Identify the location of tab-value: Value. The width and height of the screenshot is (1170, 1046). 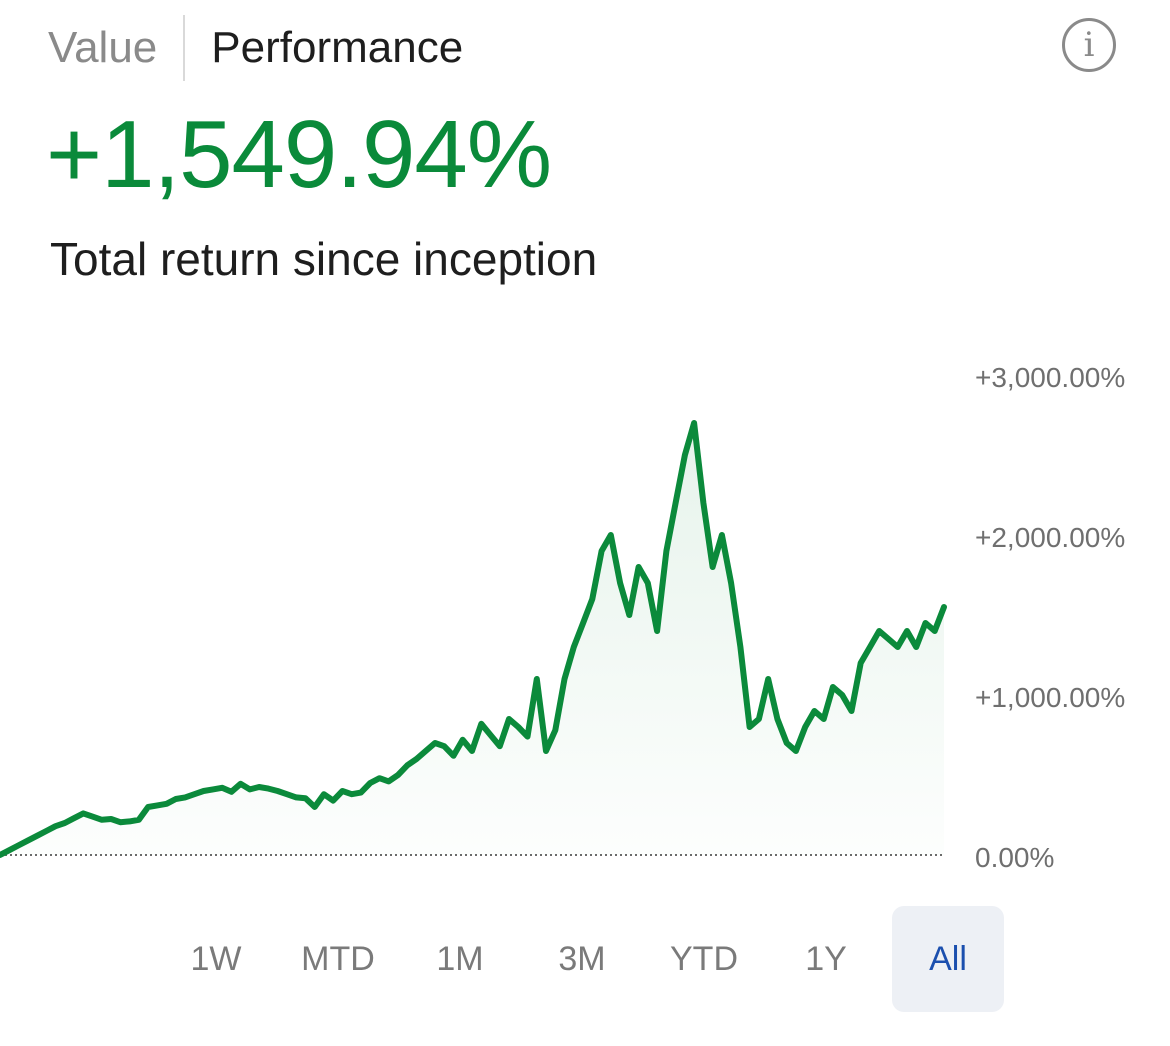
(103, 47).